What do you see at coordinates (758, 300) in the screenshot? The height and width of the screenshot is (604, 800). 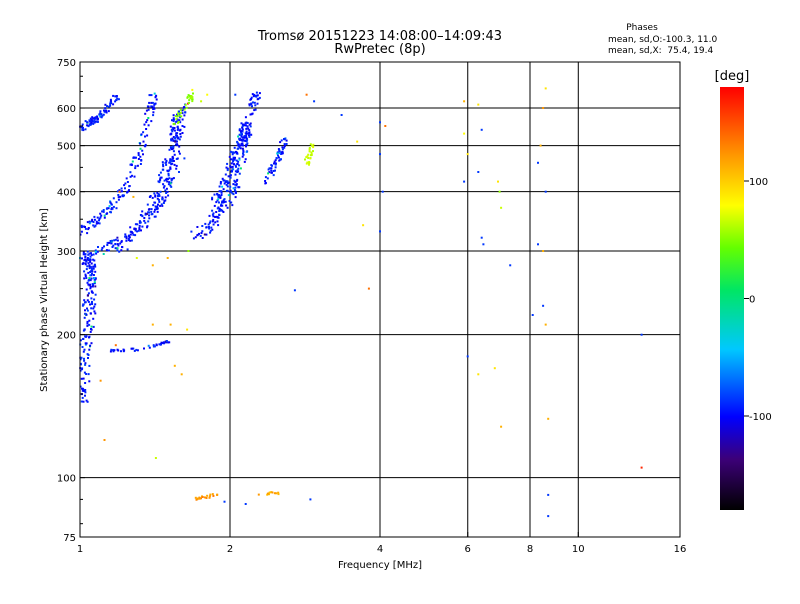 I see `colorbar-ticks: 100 0 -100` at bounding box center [758, 300].